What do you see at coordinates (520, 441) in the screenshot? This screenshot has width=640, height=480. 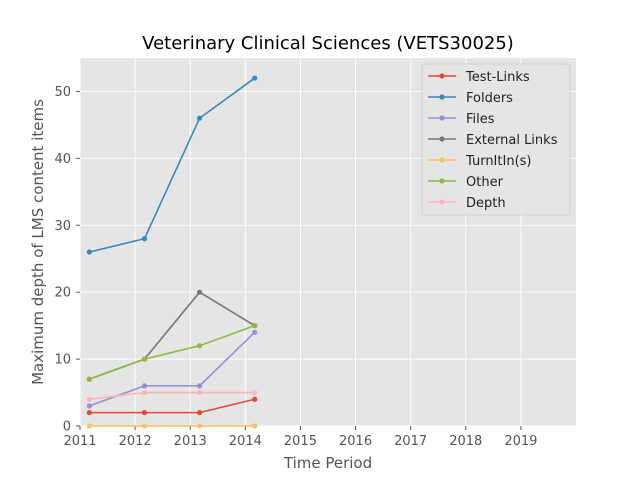 I see `x-tick-label: 2019` at bounding box center [520, 441].